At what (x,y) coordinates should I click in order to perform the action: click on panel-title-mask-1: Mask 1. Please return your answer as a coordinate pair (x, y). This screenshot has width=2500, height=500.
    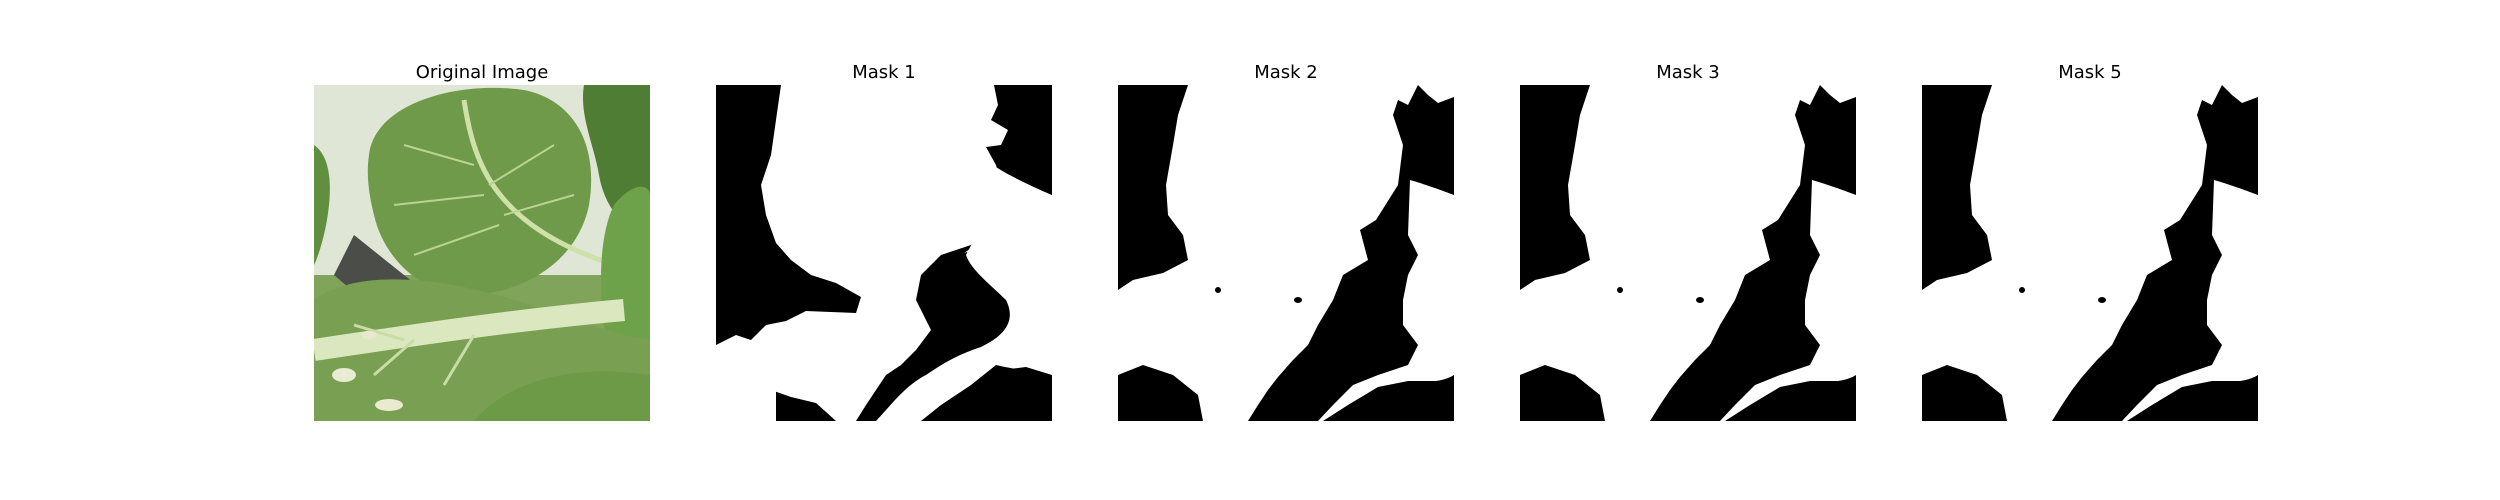
    Looking at the image, I should click on (884, 72).